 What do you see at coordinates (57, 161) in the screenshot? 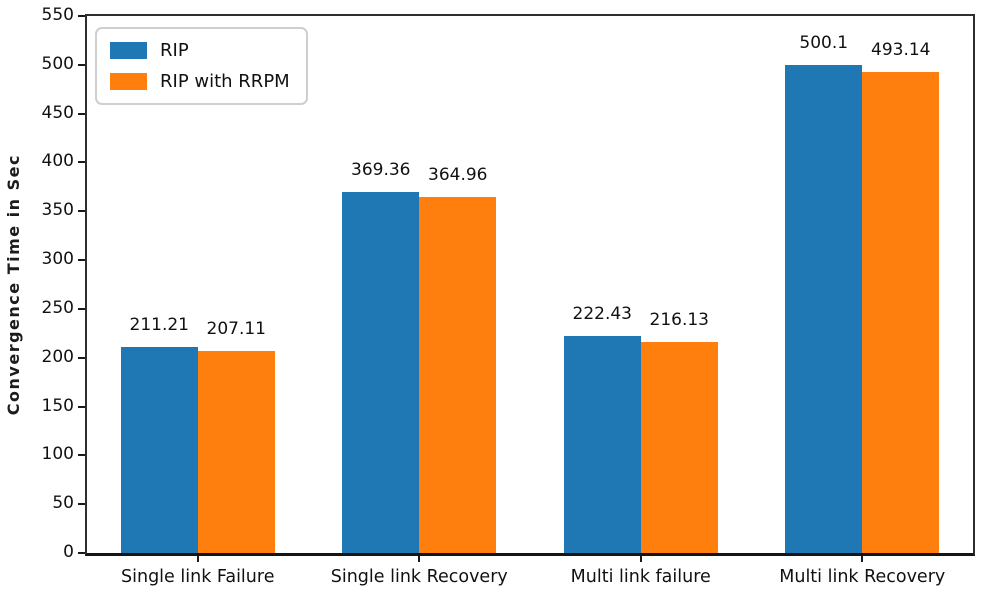
I see `y-tick-label-400: 400` at bounding box center [57, 161].